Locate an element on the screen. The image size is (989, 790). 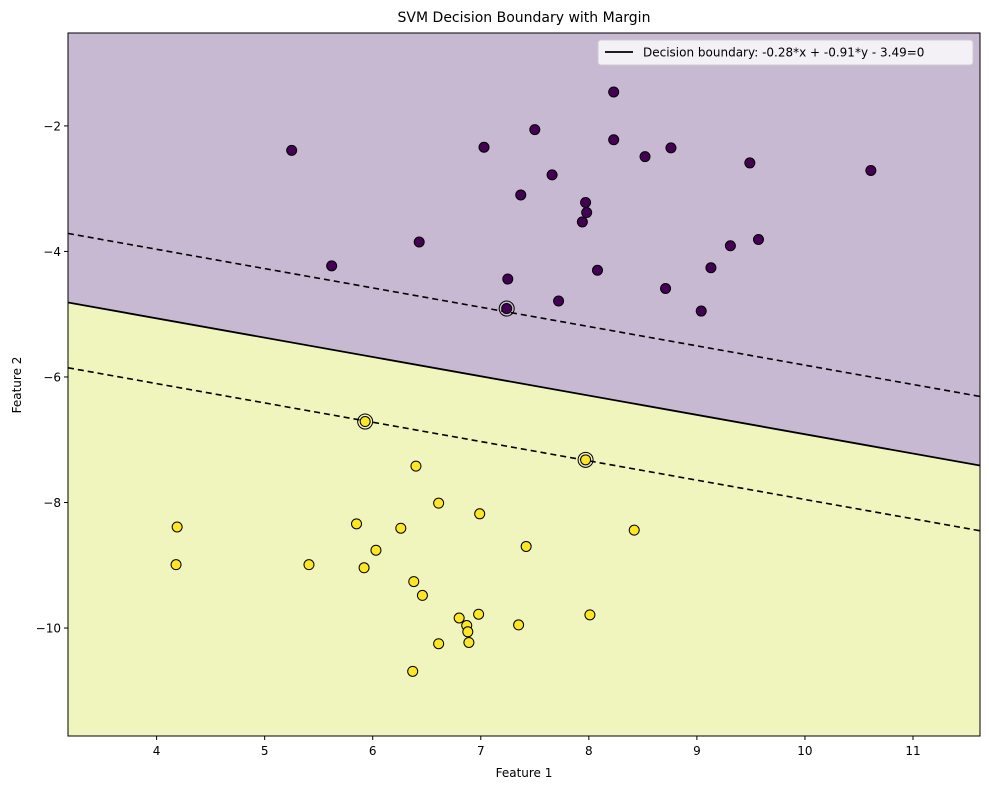
y-axis-ticks: −10 −8 −6 −4 −2 is located at coordinates (52, 377).